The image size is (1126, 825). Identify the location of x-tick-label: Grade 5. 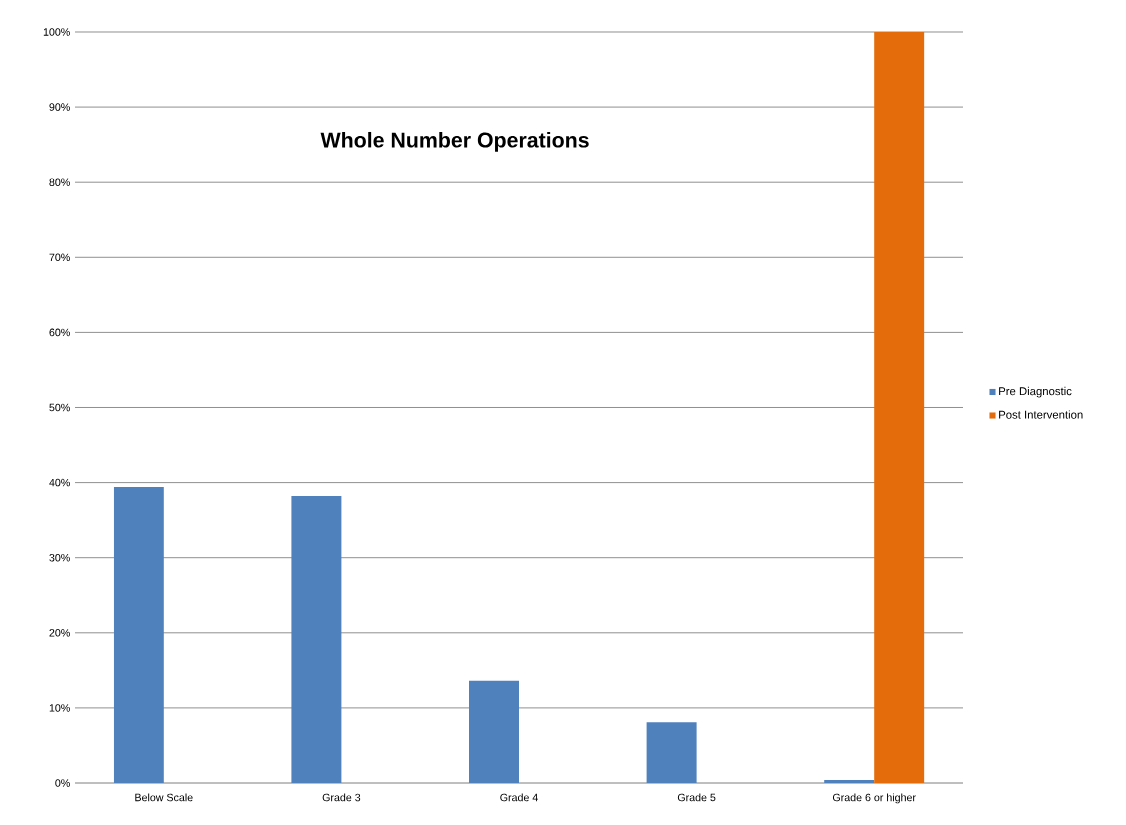
(696, 797).